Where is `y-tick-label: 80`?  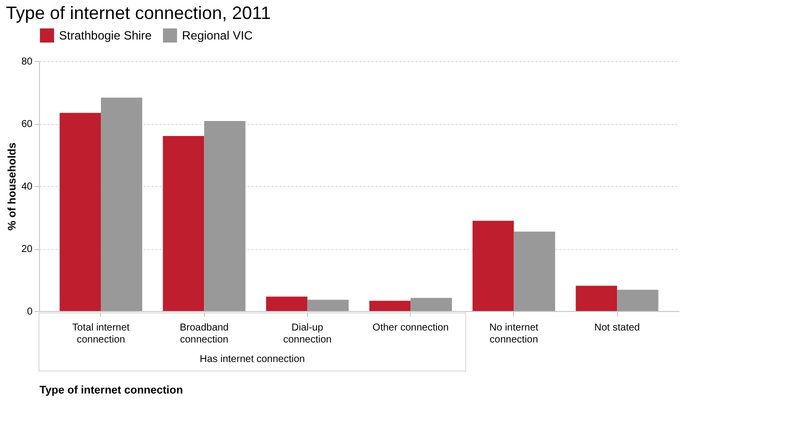
y-tick-label: 80 is located at coordinates (27, 62).